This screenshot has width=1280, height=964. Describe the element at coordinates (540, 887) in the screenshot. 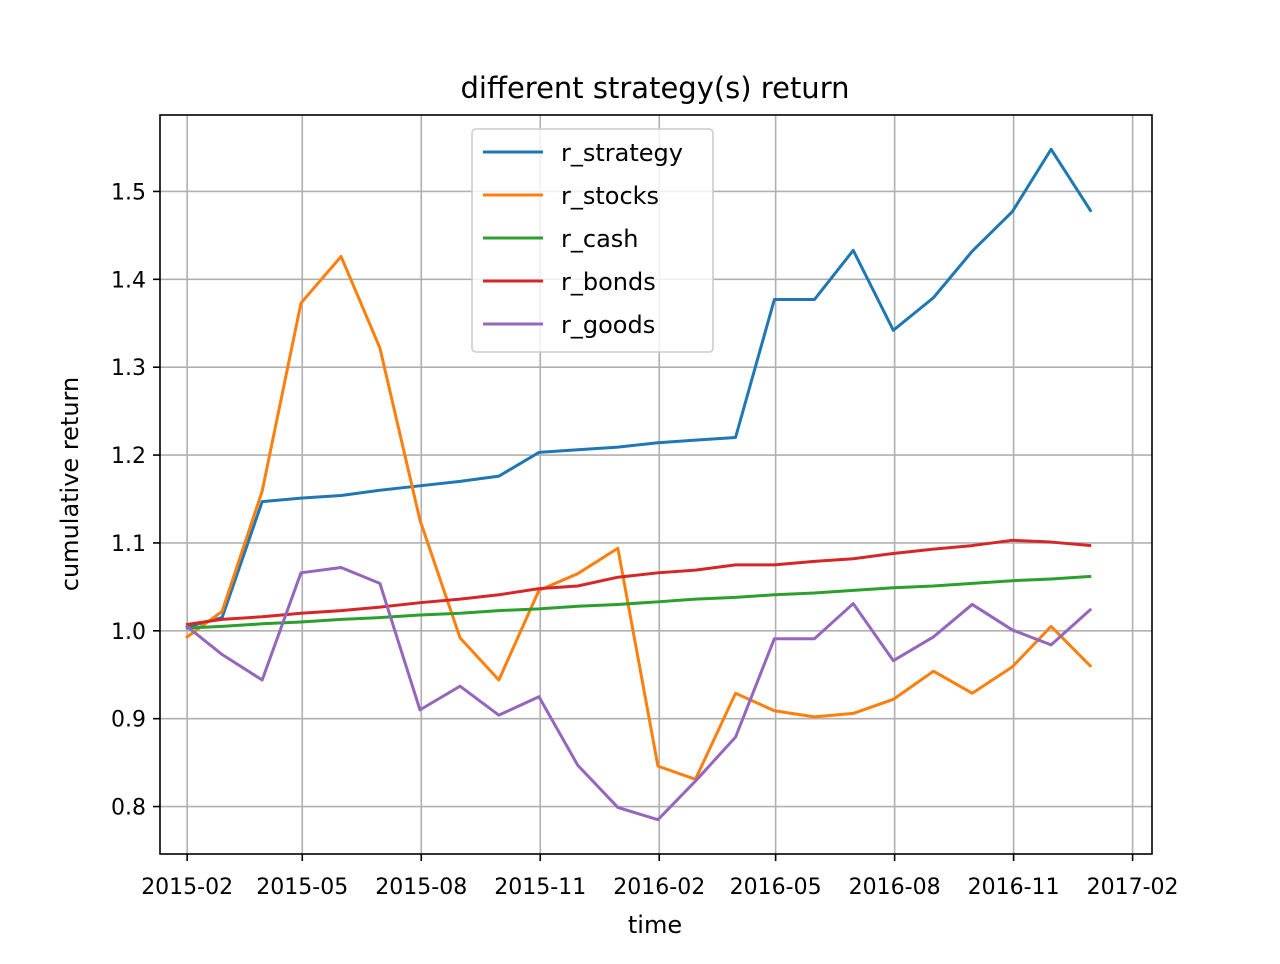

I see `x-tick-label: 2015-11` at that location.